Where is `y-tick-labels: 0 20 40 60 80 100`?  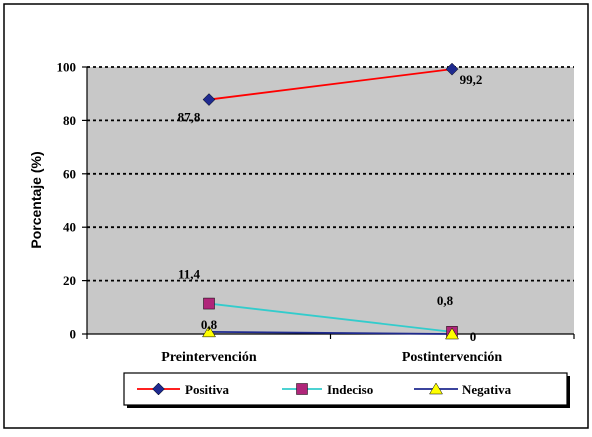 y-tick-labels: 0 20 40 60 80 100 is located at coordinates (67, 201).